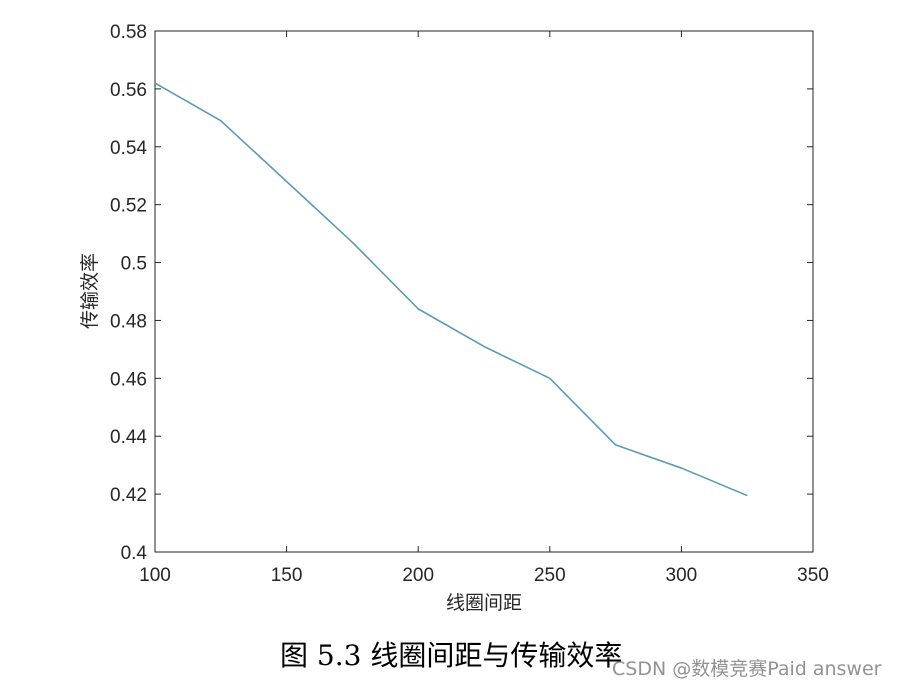 This screenshot has width=897, height=686. Describe the element at coordinates (550, 575) in the screenshot. I see `x-tick-label: 250` at that location.